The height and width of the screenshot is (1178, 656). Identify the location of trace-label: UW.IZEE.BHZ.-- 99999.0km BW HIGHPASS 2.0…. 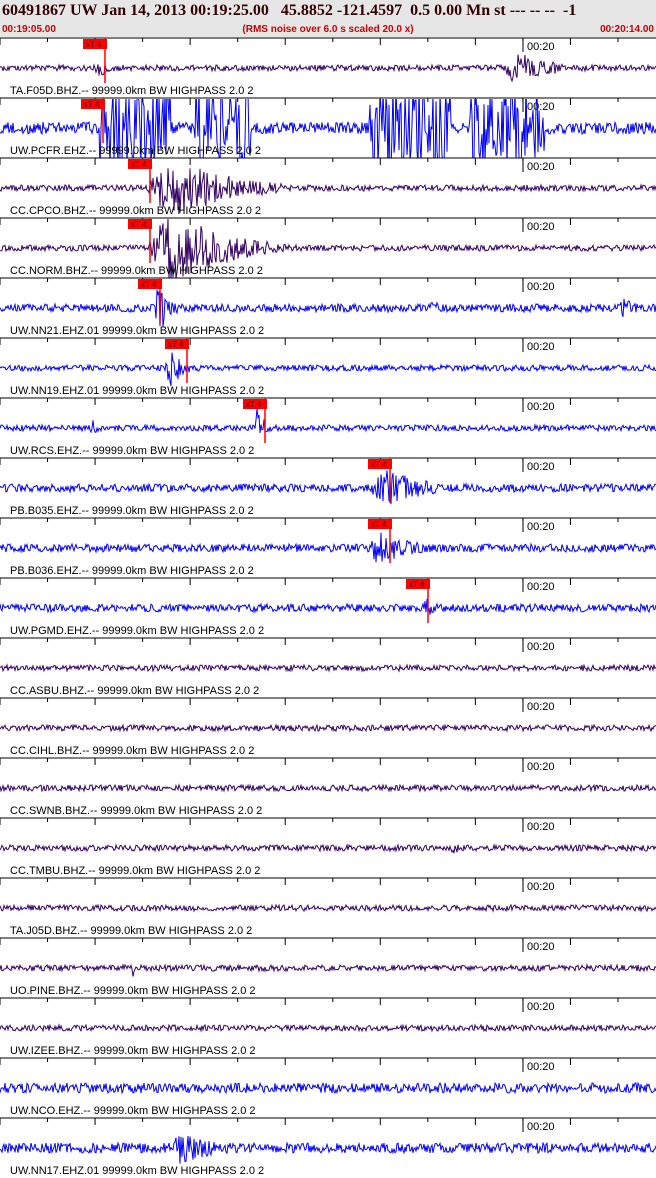
(133, 1051).